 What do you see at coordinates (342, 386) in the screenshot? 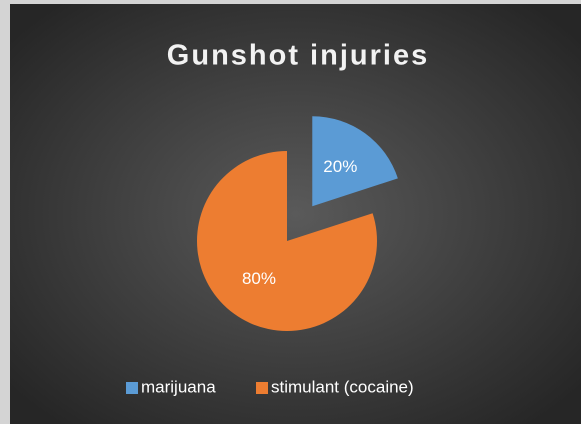
I see `legend-label: stimulant (cocaine)` at bounding box center [342, 386].